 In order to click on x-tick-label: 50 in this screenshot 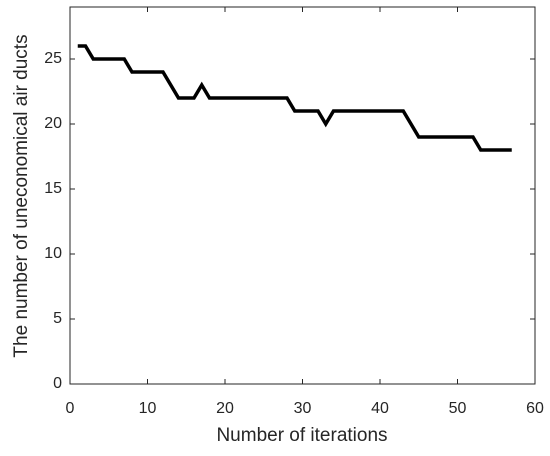, I will do `click(458, 408)`.